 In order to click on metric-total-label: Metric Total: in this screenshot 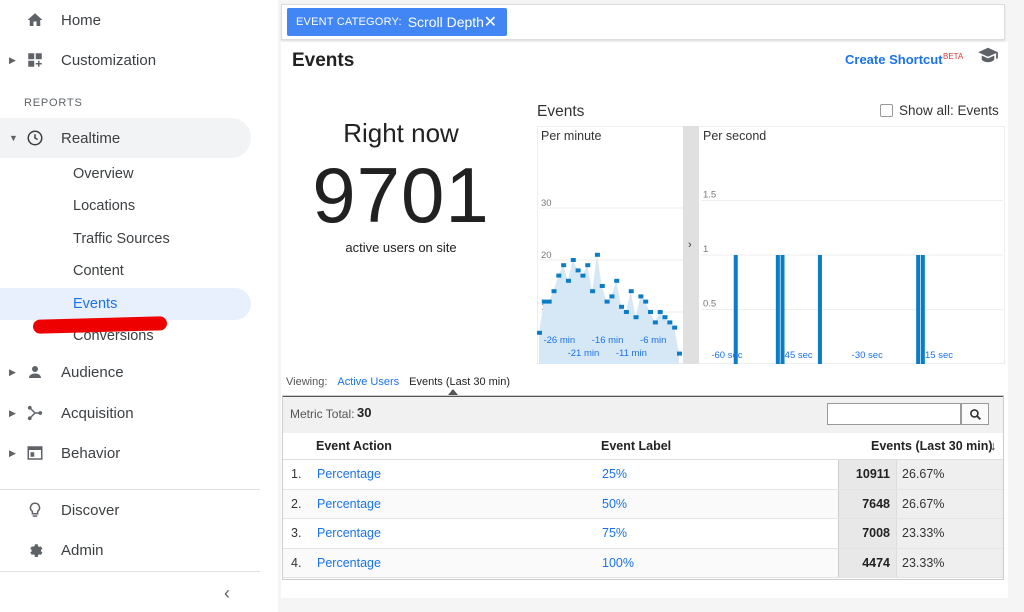, I will do `click(322, 414)`.